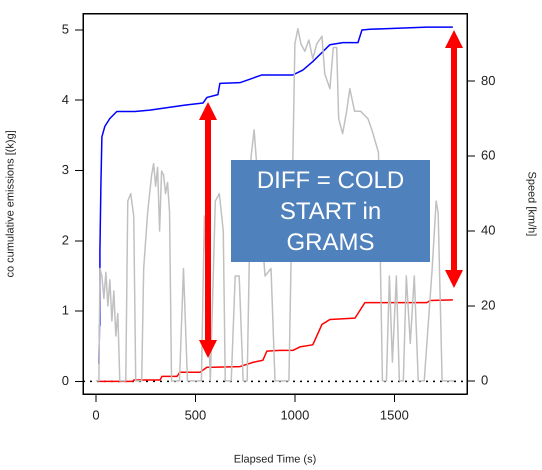 This screenshot has height=470, width=542. I want to click on y-axis-title: co cumulative emissions [(k)g], so click(10, 204).